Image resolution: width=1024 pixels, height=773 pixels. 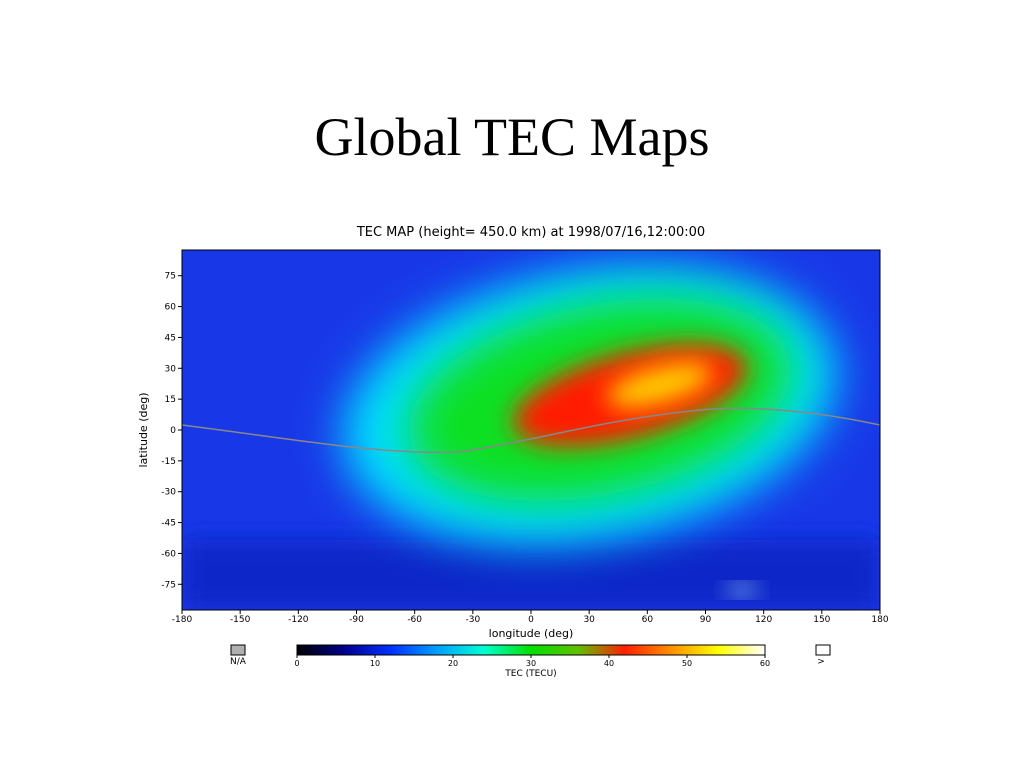 I want to click on y-tick-label: 30, so click(x=171, y=369).